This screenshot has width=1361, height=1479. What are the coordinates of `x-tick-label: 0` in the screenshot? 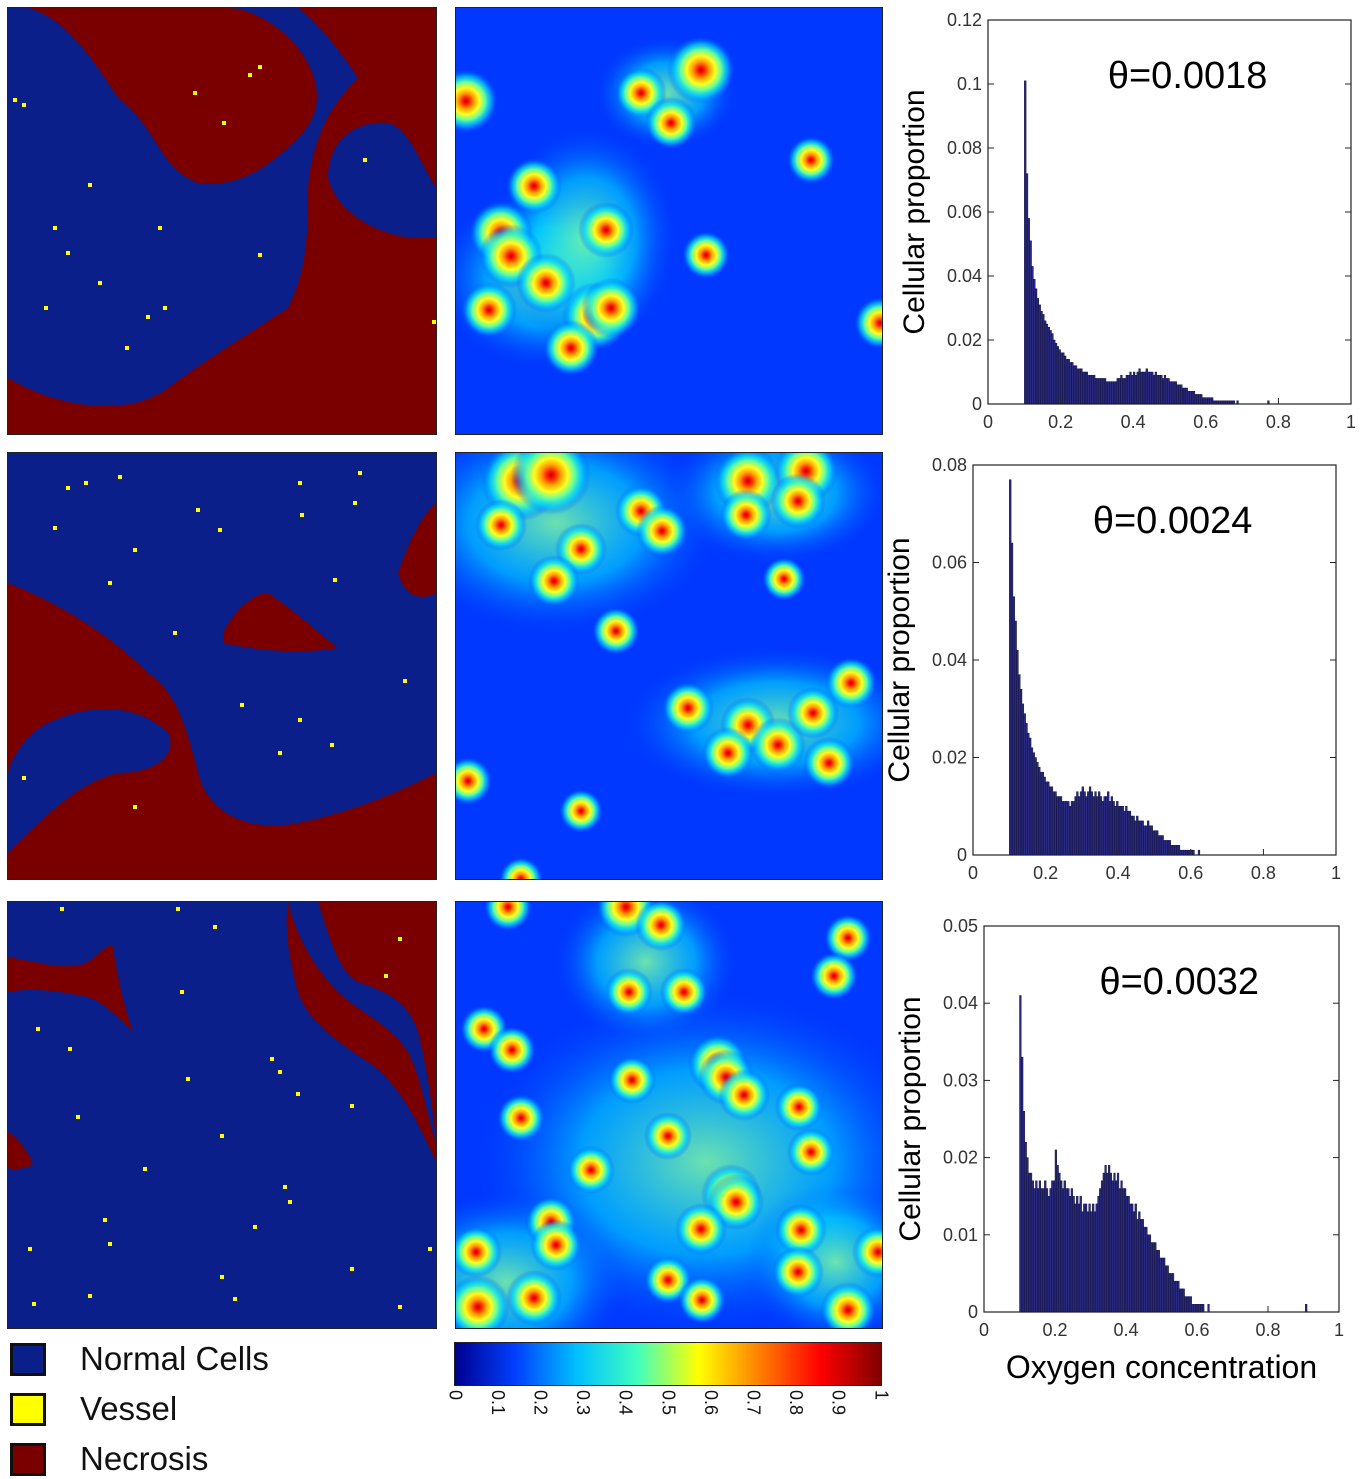 It's located at (984, 1330).